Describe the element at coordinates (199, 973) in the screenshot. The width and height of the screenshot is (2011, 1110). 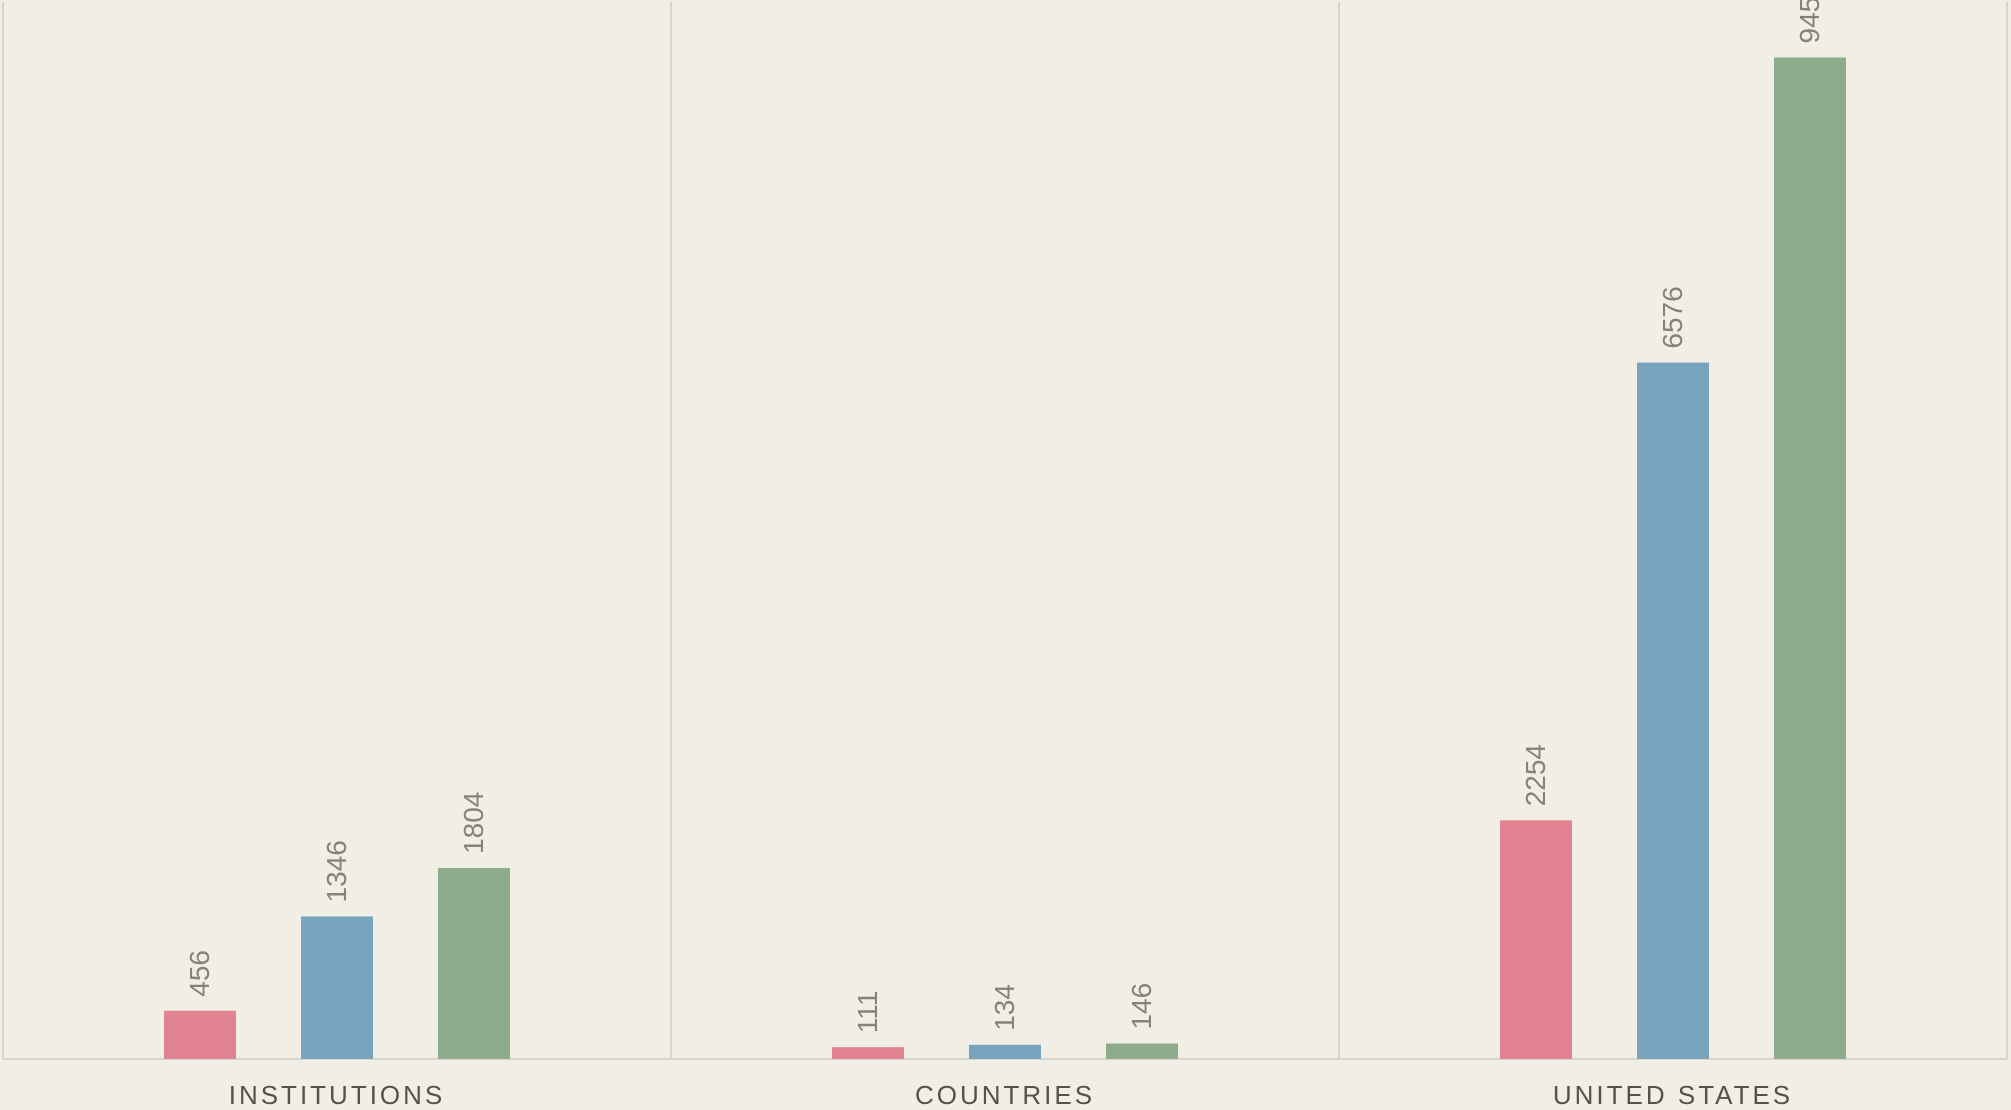
I see `value-label: 456` at that location.